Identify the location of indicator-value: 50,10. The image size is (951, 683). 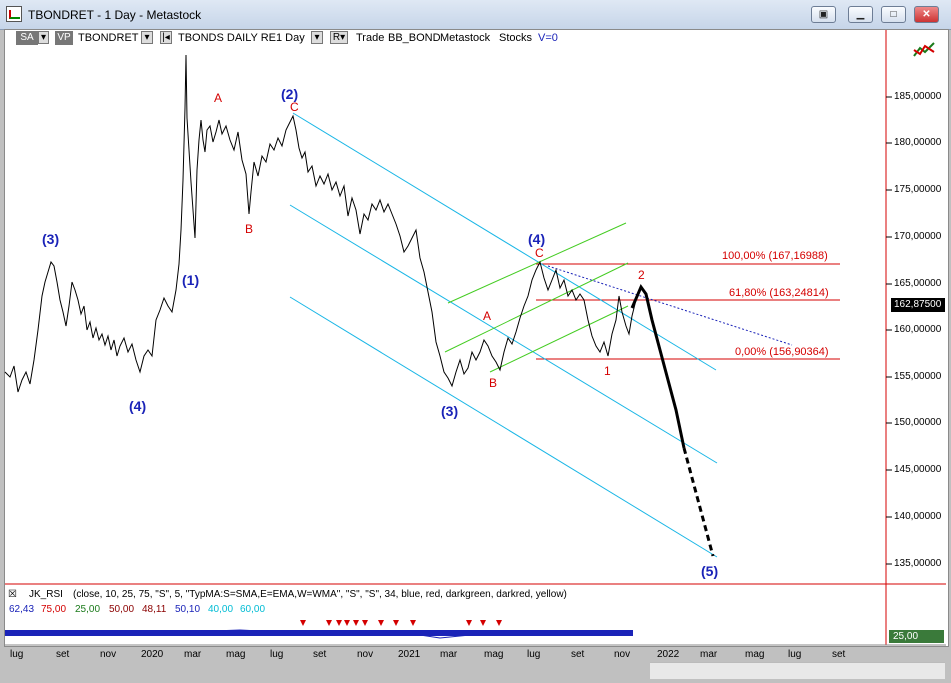
(188, 609).